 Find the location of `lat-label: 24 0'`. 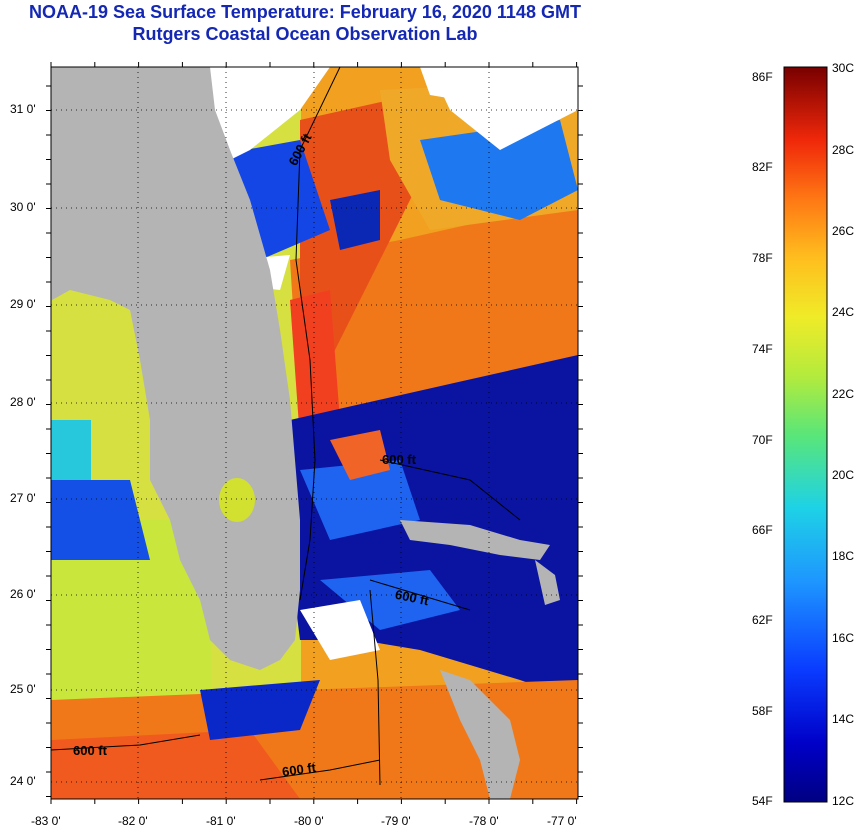

lat-label: 24 0' is located at coordinates (23, 781).